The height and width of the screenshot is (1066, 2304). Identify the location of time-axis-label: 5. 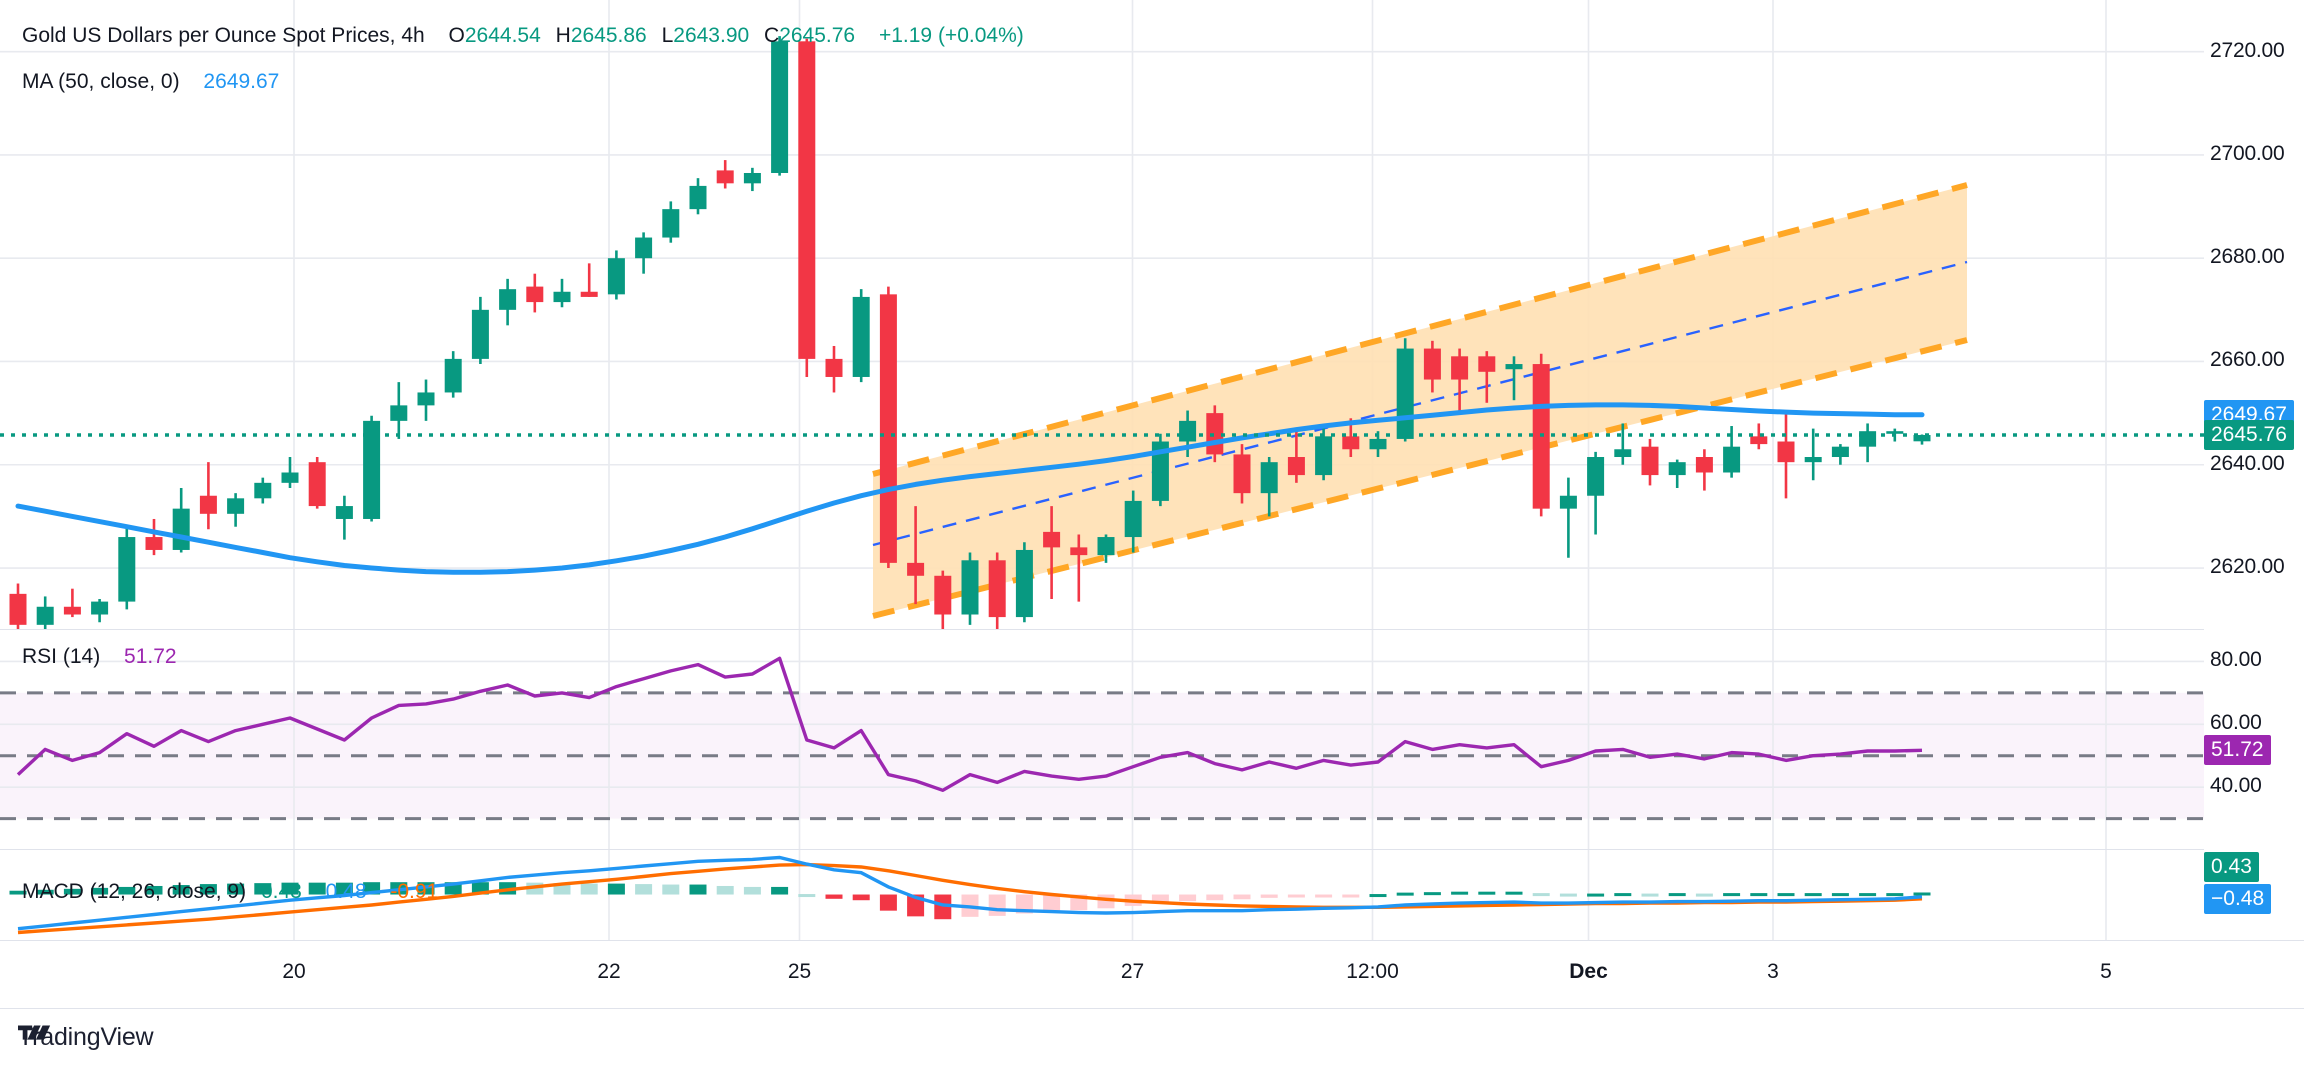
(2106, 971).